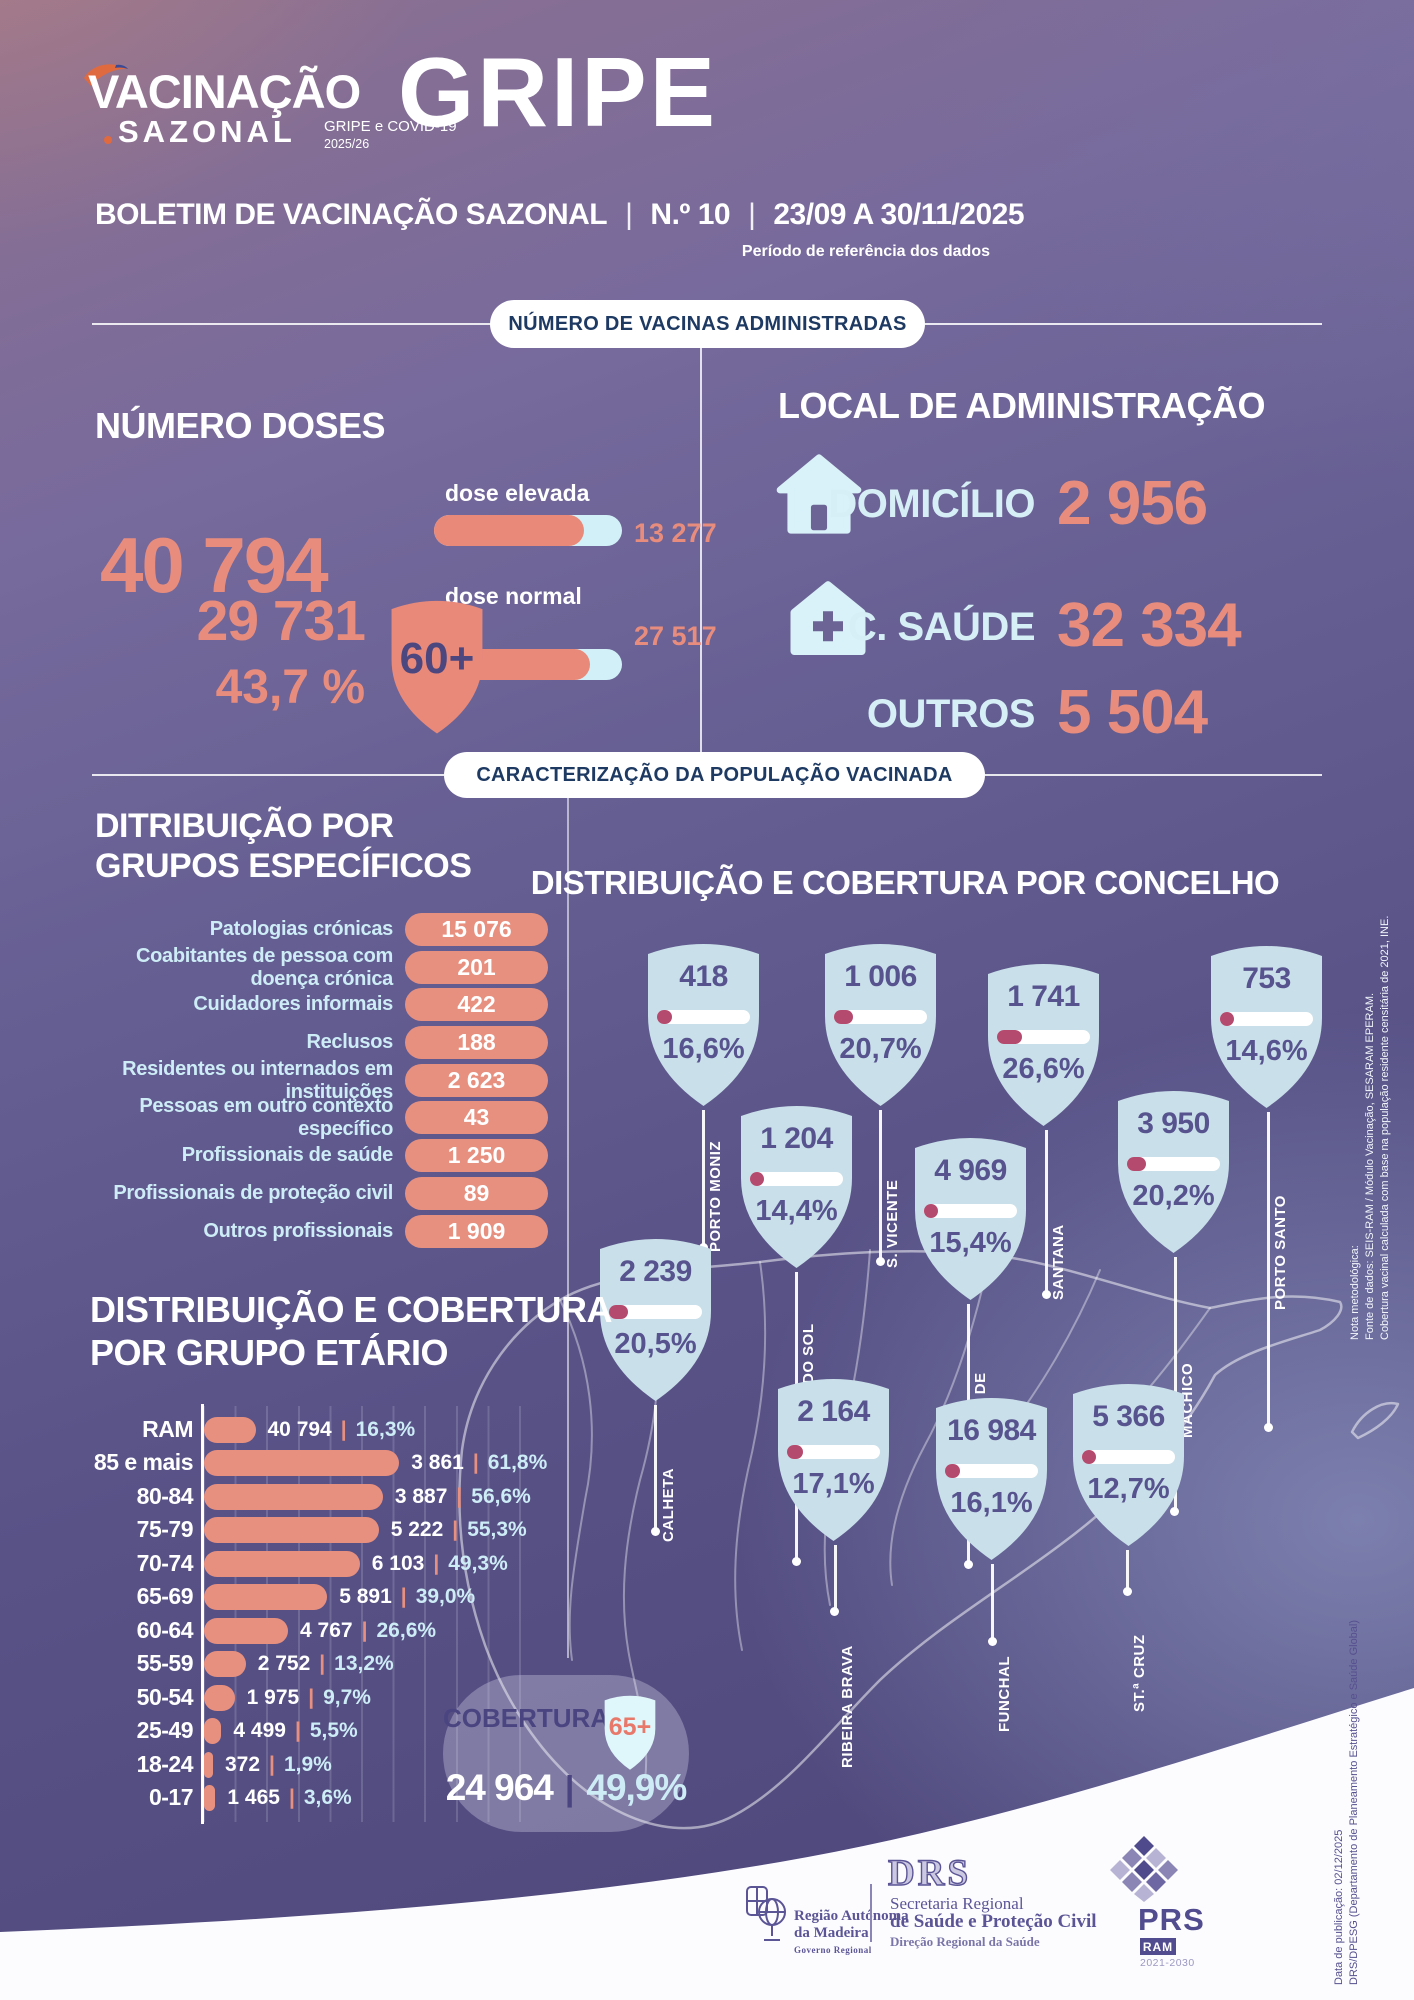 Image resolution: width=1414 pixels, height=2000 pixels. Describe the element at coordinates (1266, 978) in the screenshot. I see `concelho-value: 753` at that location.